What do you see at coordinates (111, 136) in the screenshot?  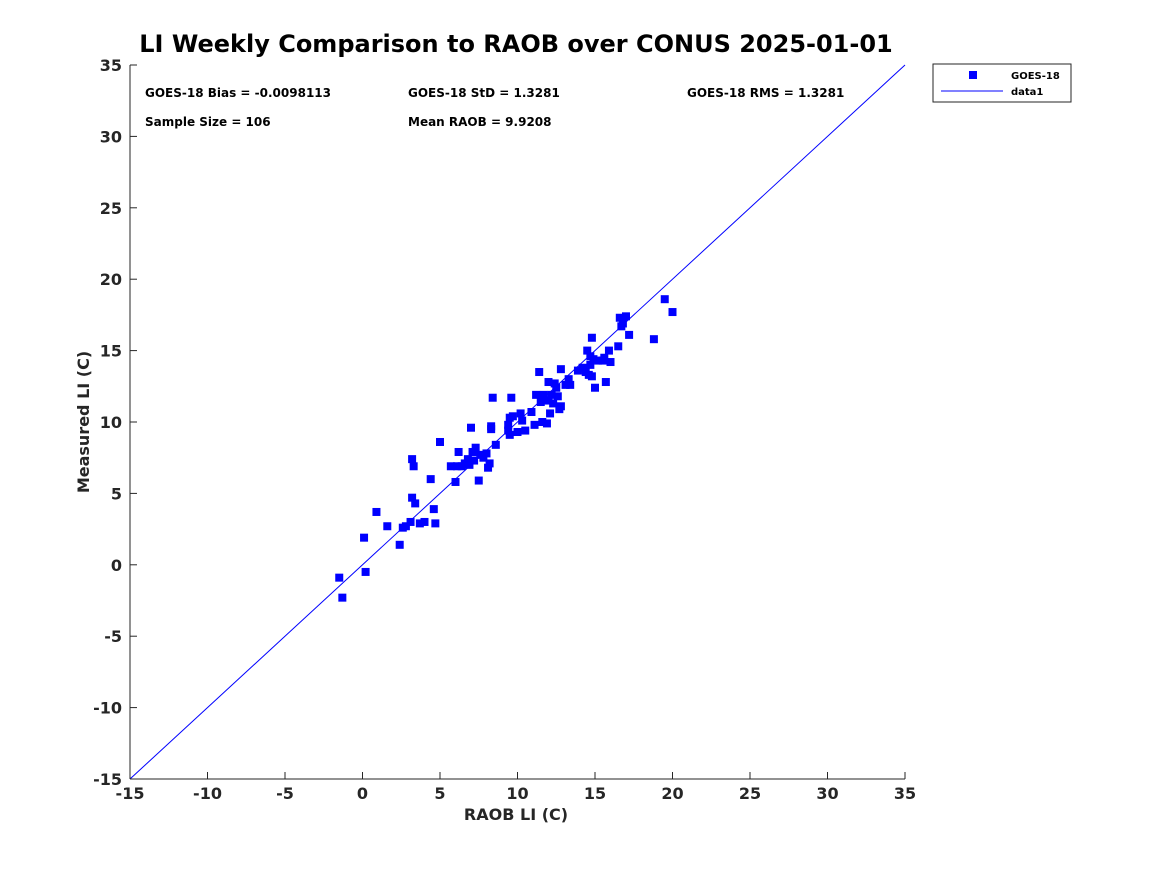 I see `y-tick-label: 30` at bounding box center [111, 136].